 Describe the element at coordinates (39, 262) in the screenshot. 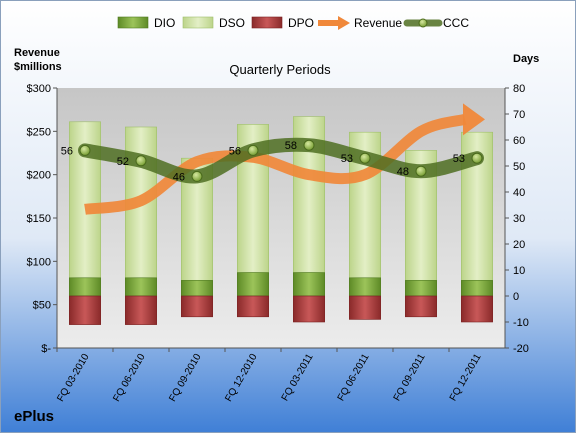

I see `y-left-tick-label: $100` at that location.